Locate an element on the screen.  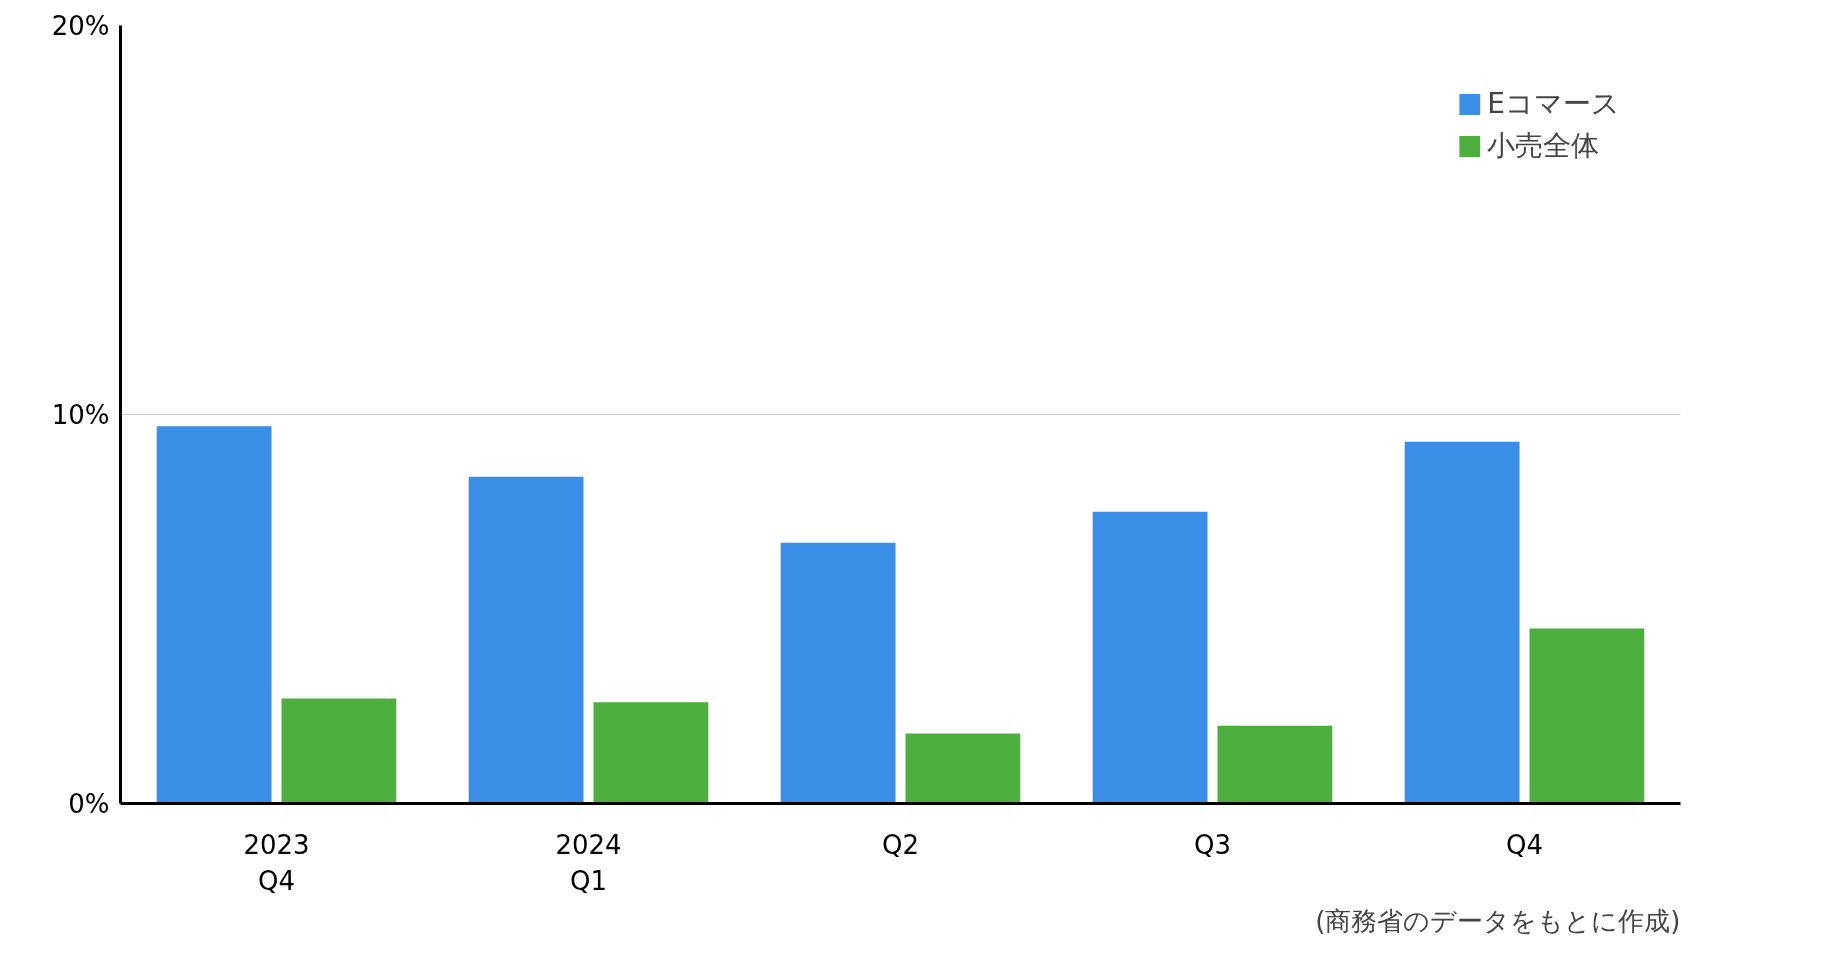
legend-label: Eコマース is located at coordinates (1553, 104).